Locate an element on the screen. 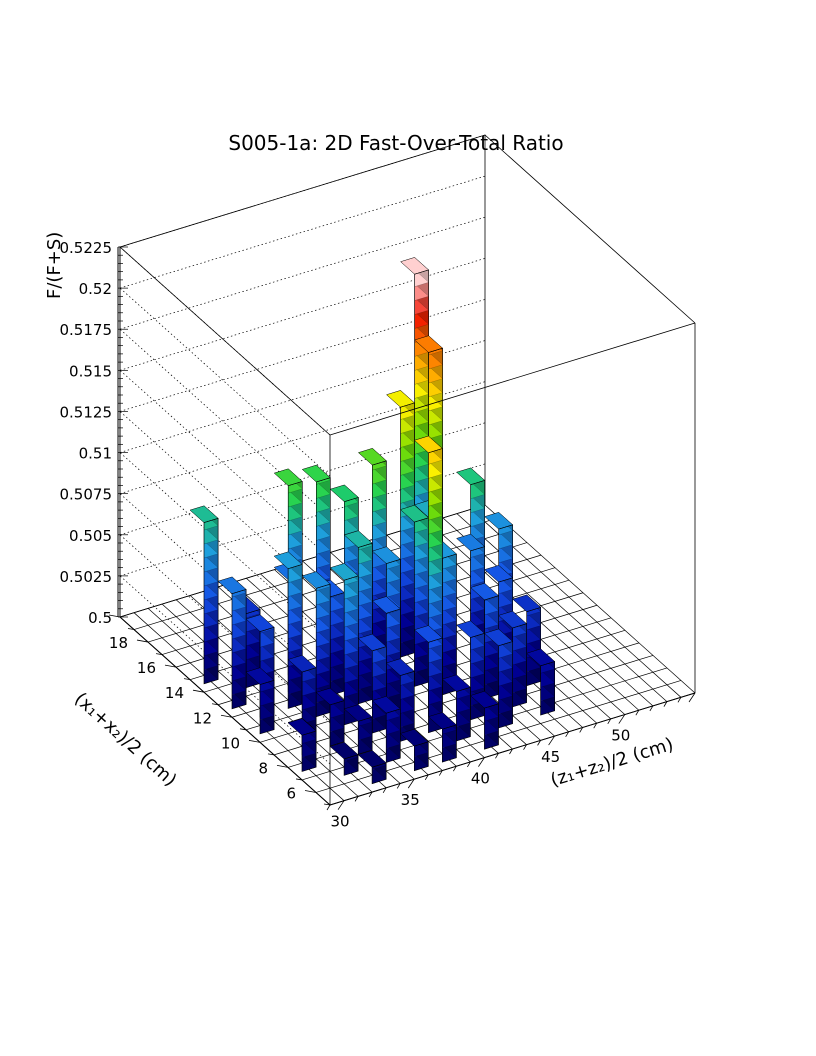 The image size is (816, 1056). back-wall-gridline is located at coordinates (302, 232).